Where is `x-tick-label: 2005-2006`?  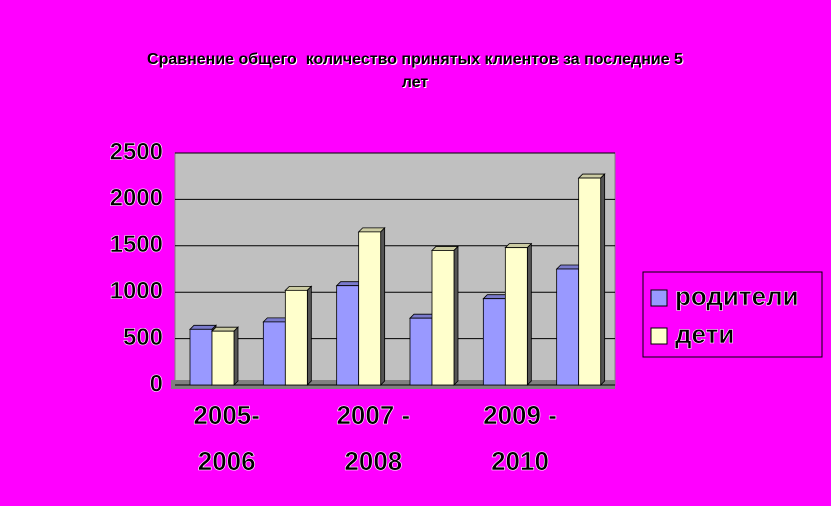
x-tick-label: 2005-2006 is located at coordinates (226, 438).